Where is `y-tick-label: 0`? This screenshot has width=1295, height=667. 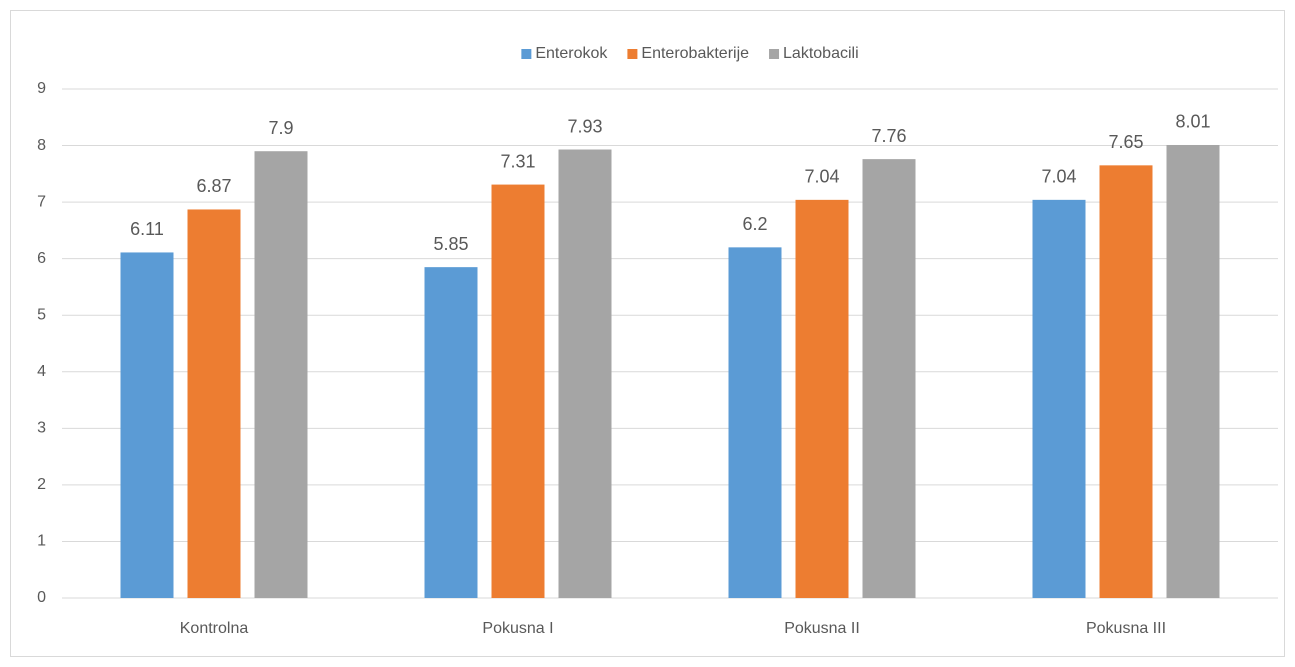
y-tick-label: 0 is located at coordinates (41, 597).